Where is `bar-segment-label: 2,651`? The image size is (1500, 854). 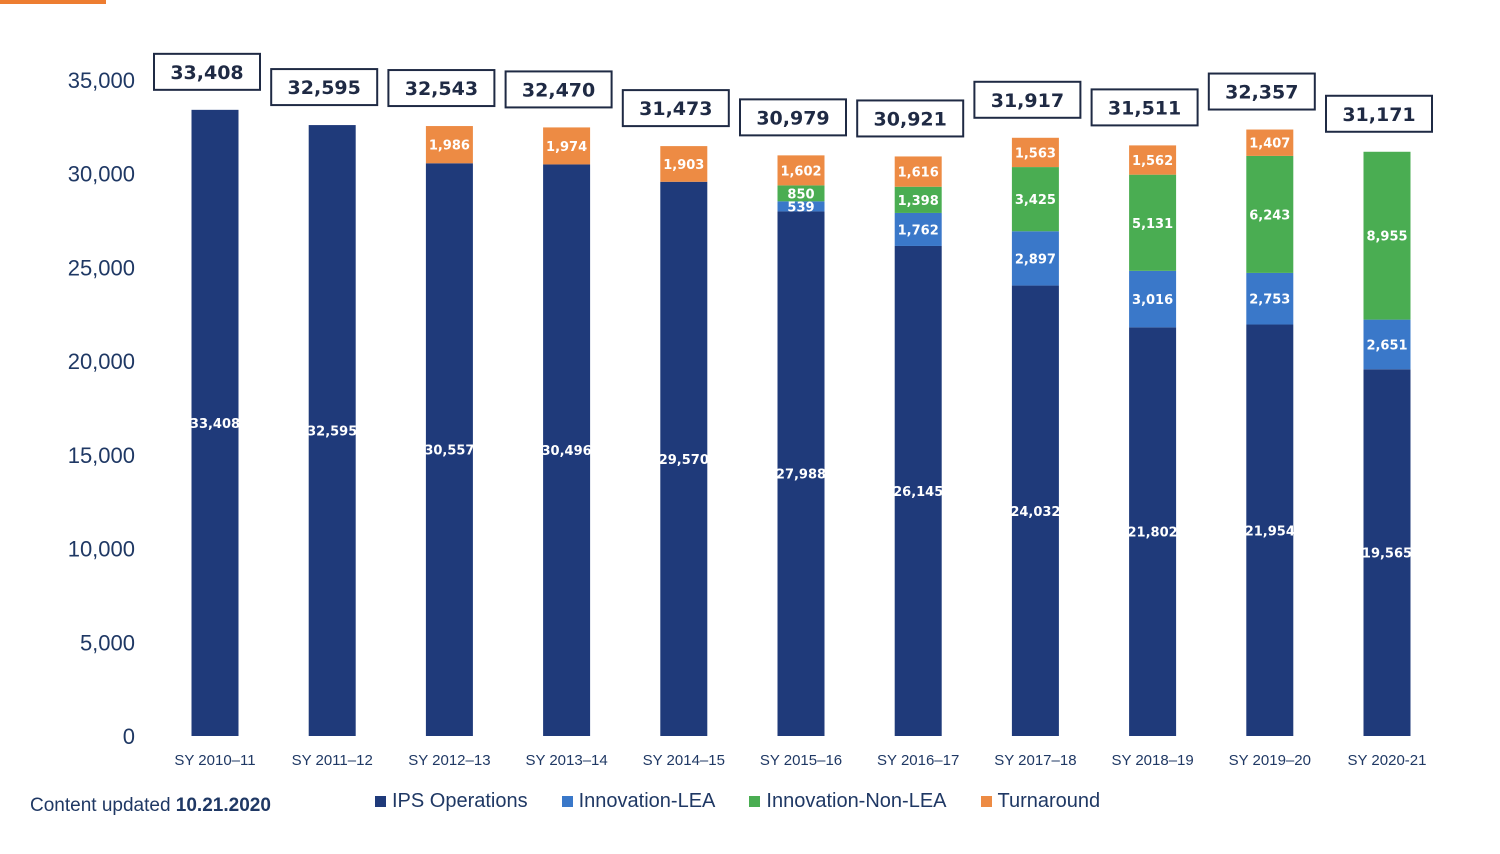 bar-segment-label: 2,651 is located at coordinates (1386, 345).